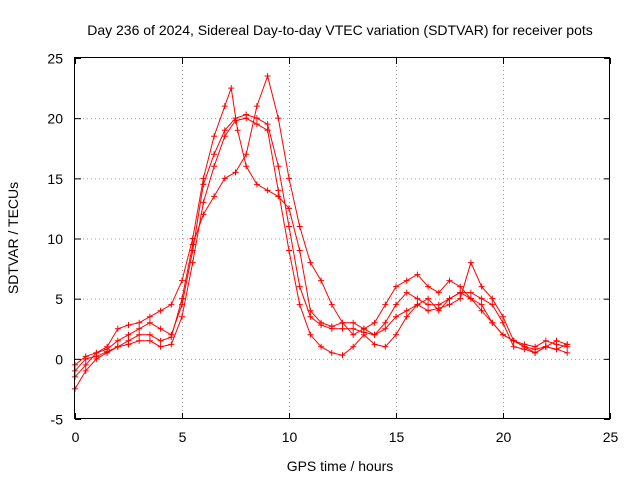  Describe the element at coordinates (55, 179) in the screenshot. I see `y-tick-label: 15` at that location.